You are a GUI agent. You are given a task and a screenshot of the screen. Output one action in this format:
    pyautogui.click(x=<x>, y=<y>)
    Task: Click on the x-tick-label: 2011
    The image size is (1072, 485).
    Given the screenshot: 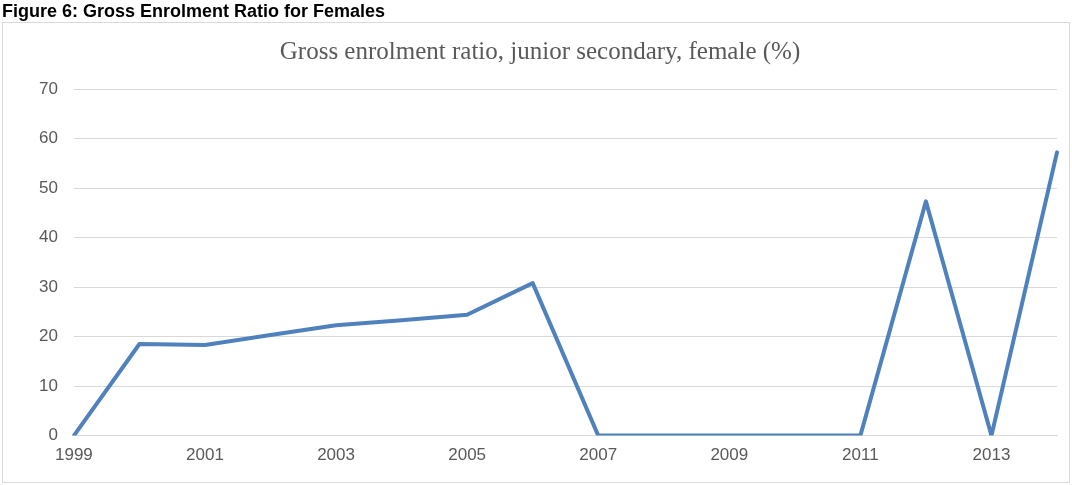 What is the action you would take?
    pyautogui.click(x=860, y=455)
    